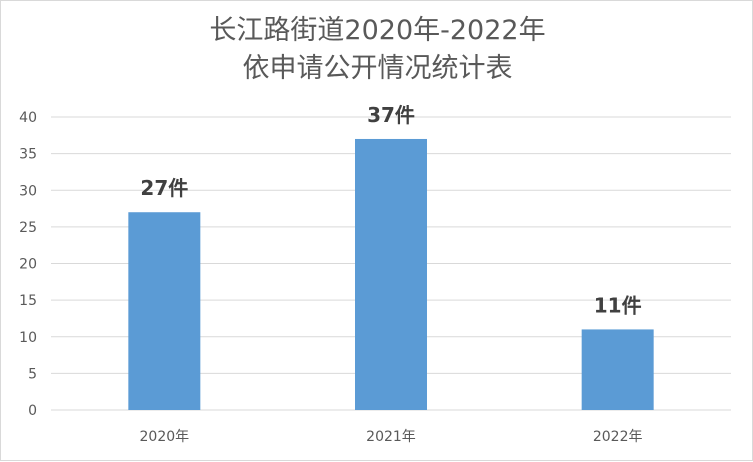 This screenshot has width=753, height=462. What do you see at coordinates (618, 437) in the screenshot?
I see `x-tick-label: 2022年` at bounding box center [618, 437].